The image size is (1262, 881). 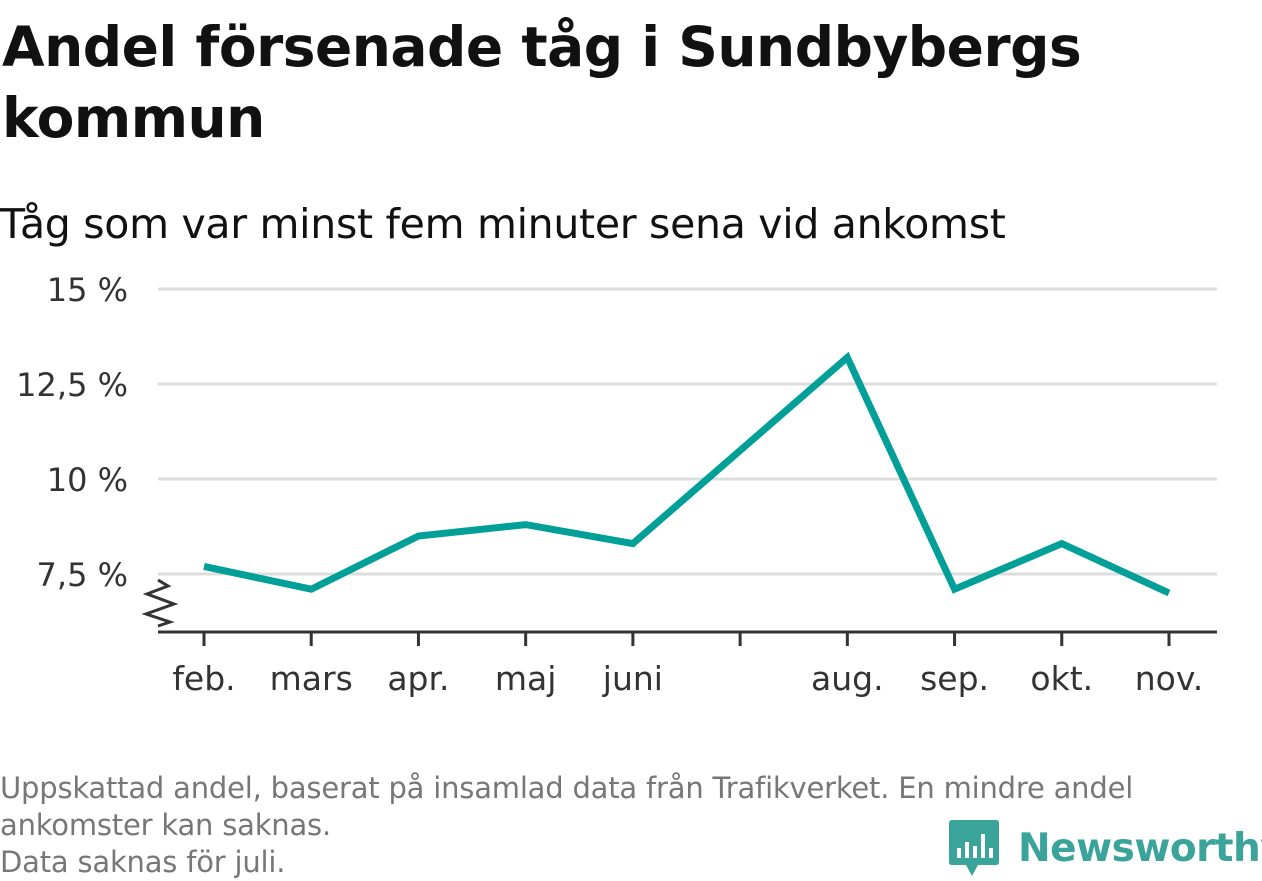 What do you see at coordinates (160, 603) in the screenshot?
I see `axis-break-symbol` at bounding box center [160, 603].